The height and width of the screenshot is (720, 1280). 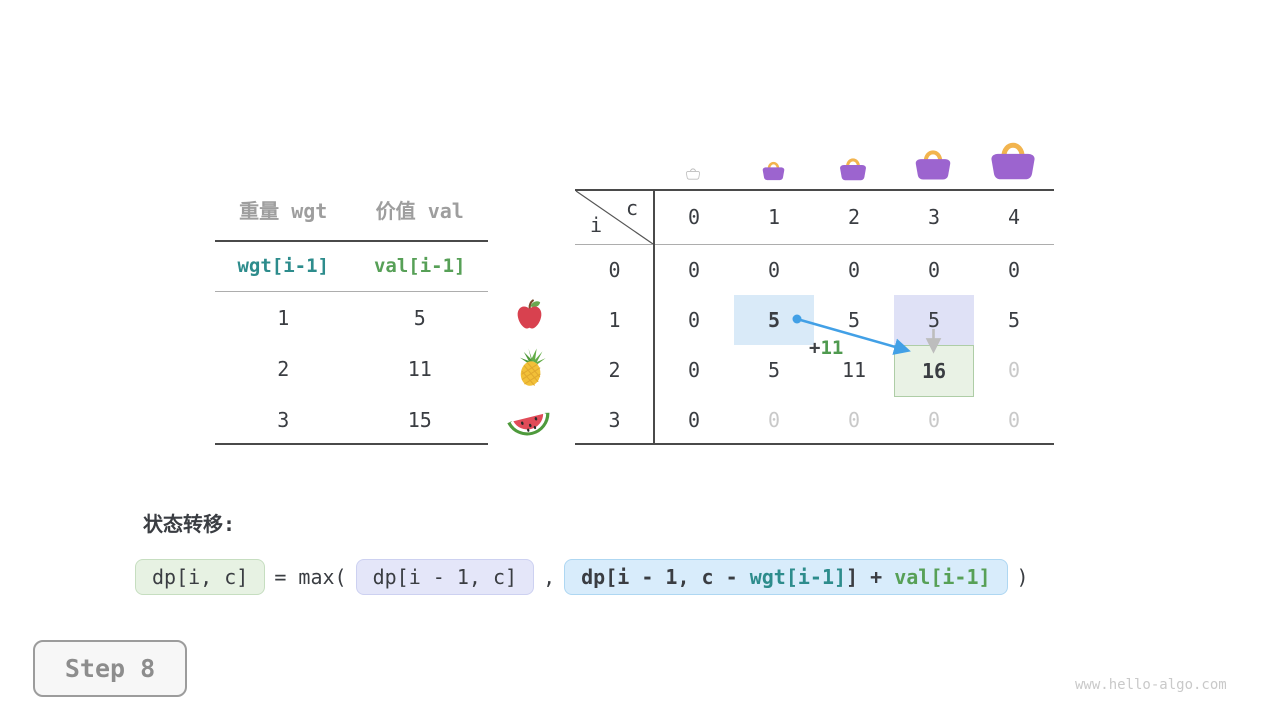 I want to click on dp-row-header-2: 2, so click(x=614, y=370).